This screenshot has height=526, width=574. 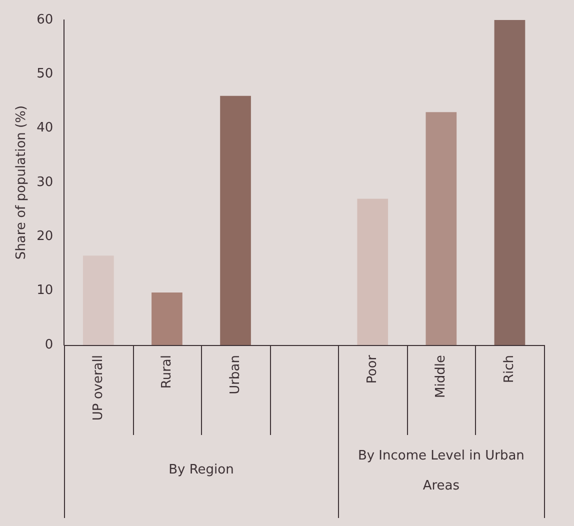 What do you see at coordinates (372, 369) in the screenshot?
I see `x-tick-label: Poor` at bounding box center [372, 369].